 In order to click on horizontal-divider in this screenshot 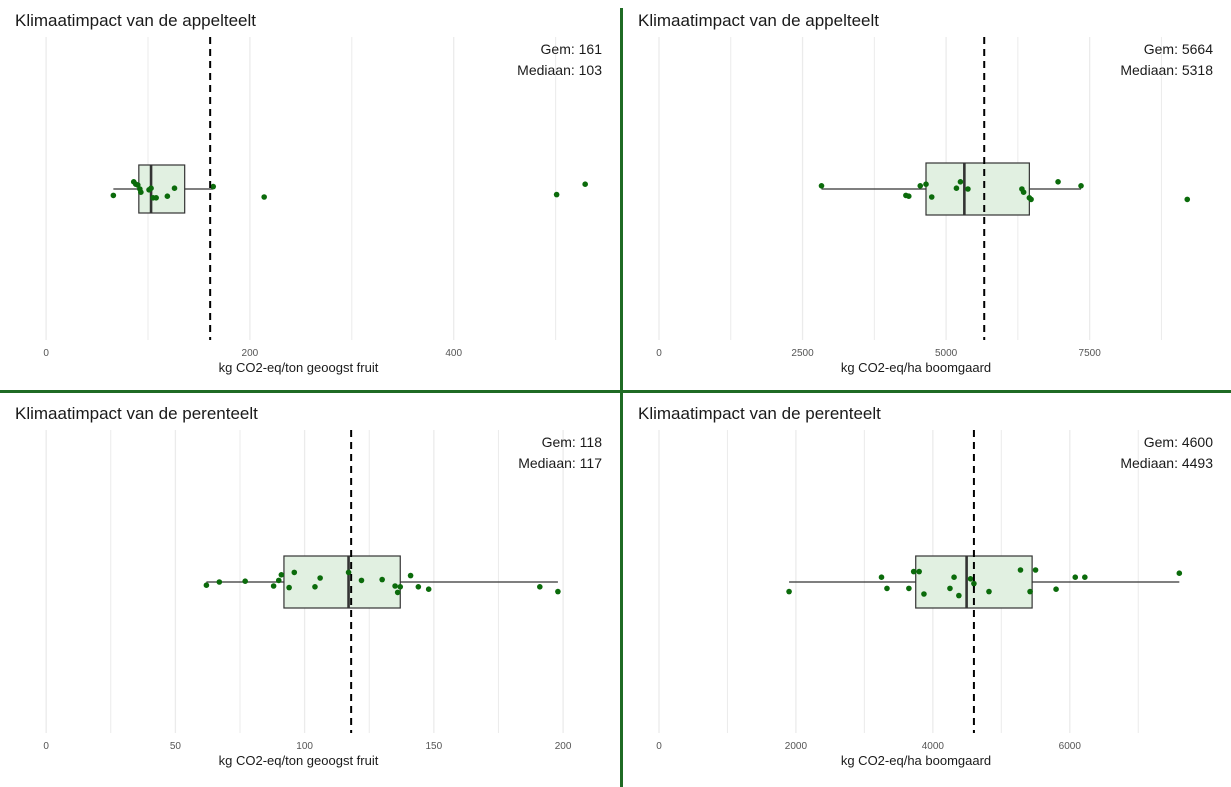, I will do `click(615, 391)`.